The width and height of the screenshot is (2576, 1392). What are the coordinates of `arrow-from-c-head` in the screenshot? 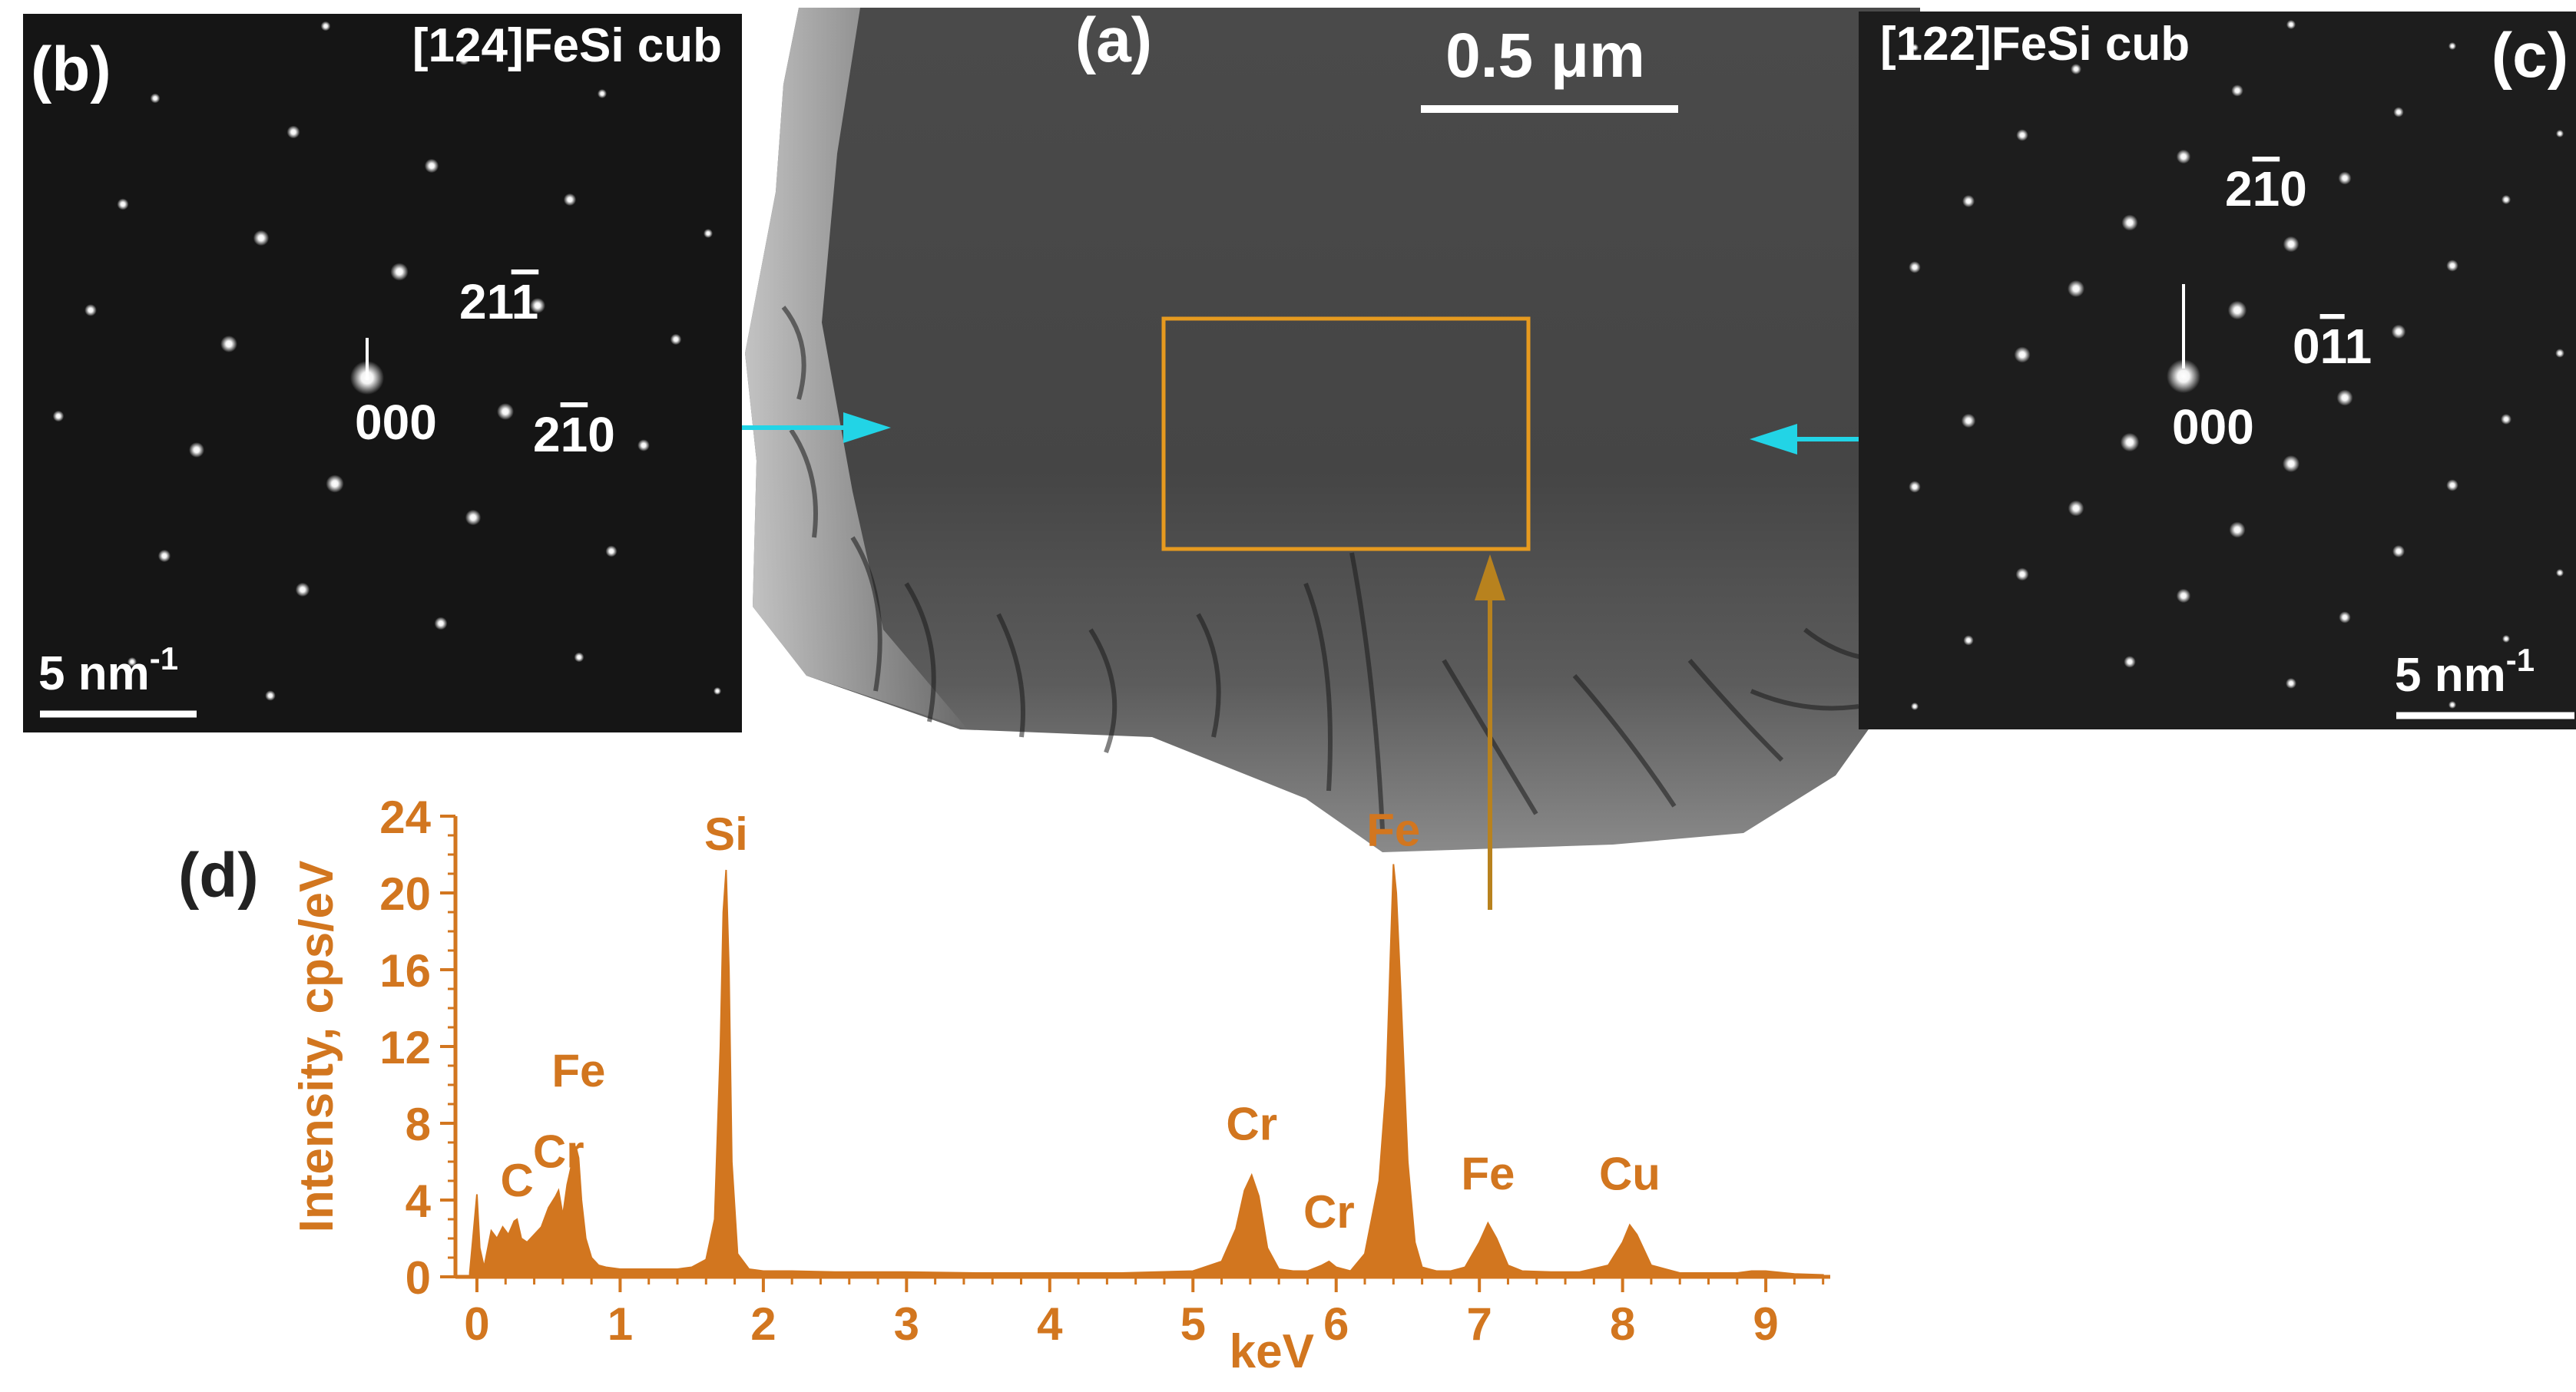 It's located at (1774, 439).